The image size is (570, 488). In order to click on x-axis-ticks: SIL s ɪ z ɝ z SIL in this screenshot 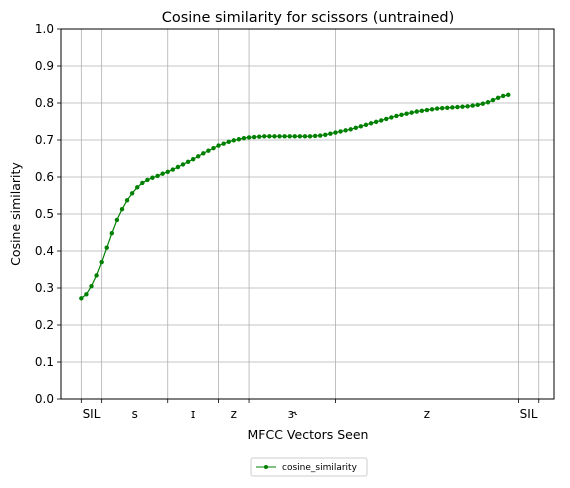, I will do `click(310, 410)`.